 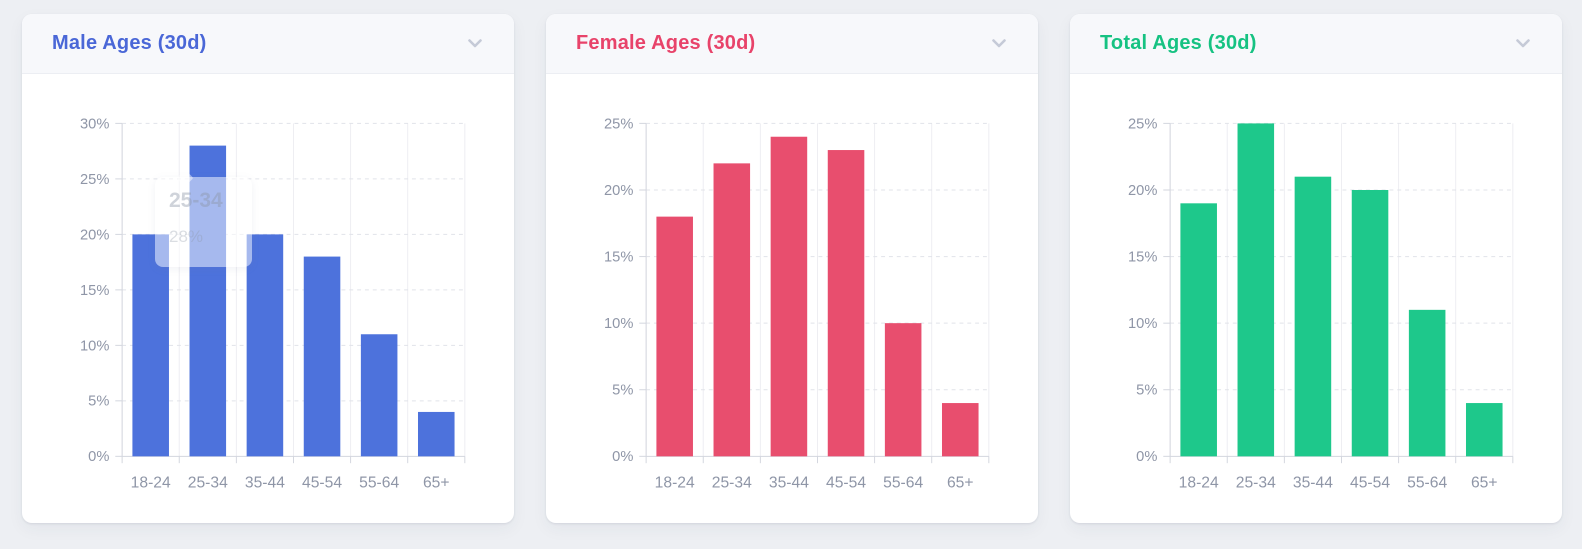 What do you see at coordinates (268, 44) in the screenshot?
I see `card-header-male: Male Ages (30d)` at bounding box center [268, 44].